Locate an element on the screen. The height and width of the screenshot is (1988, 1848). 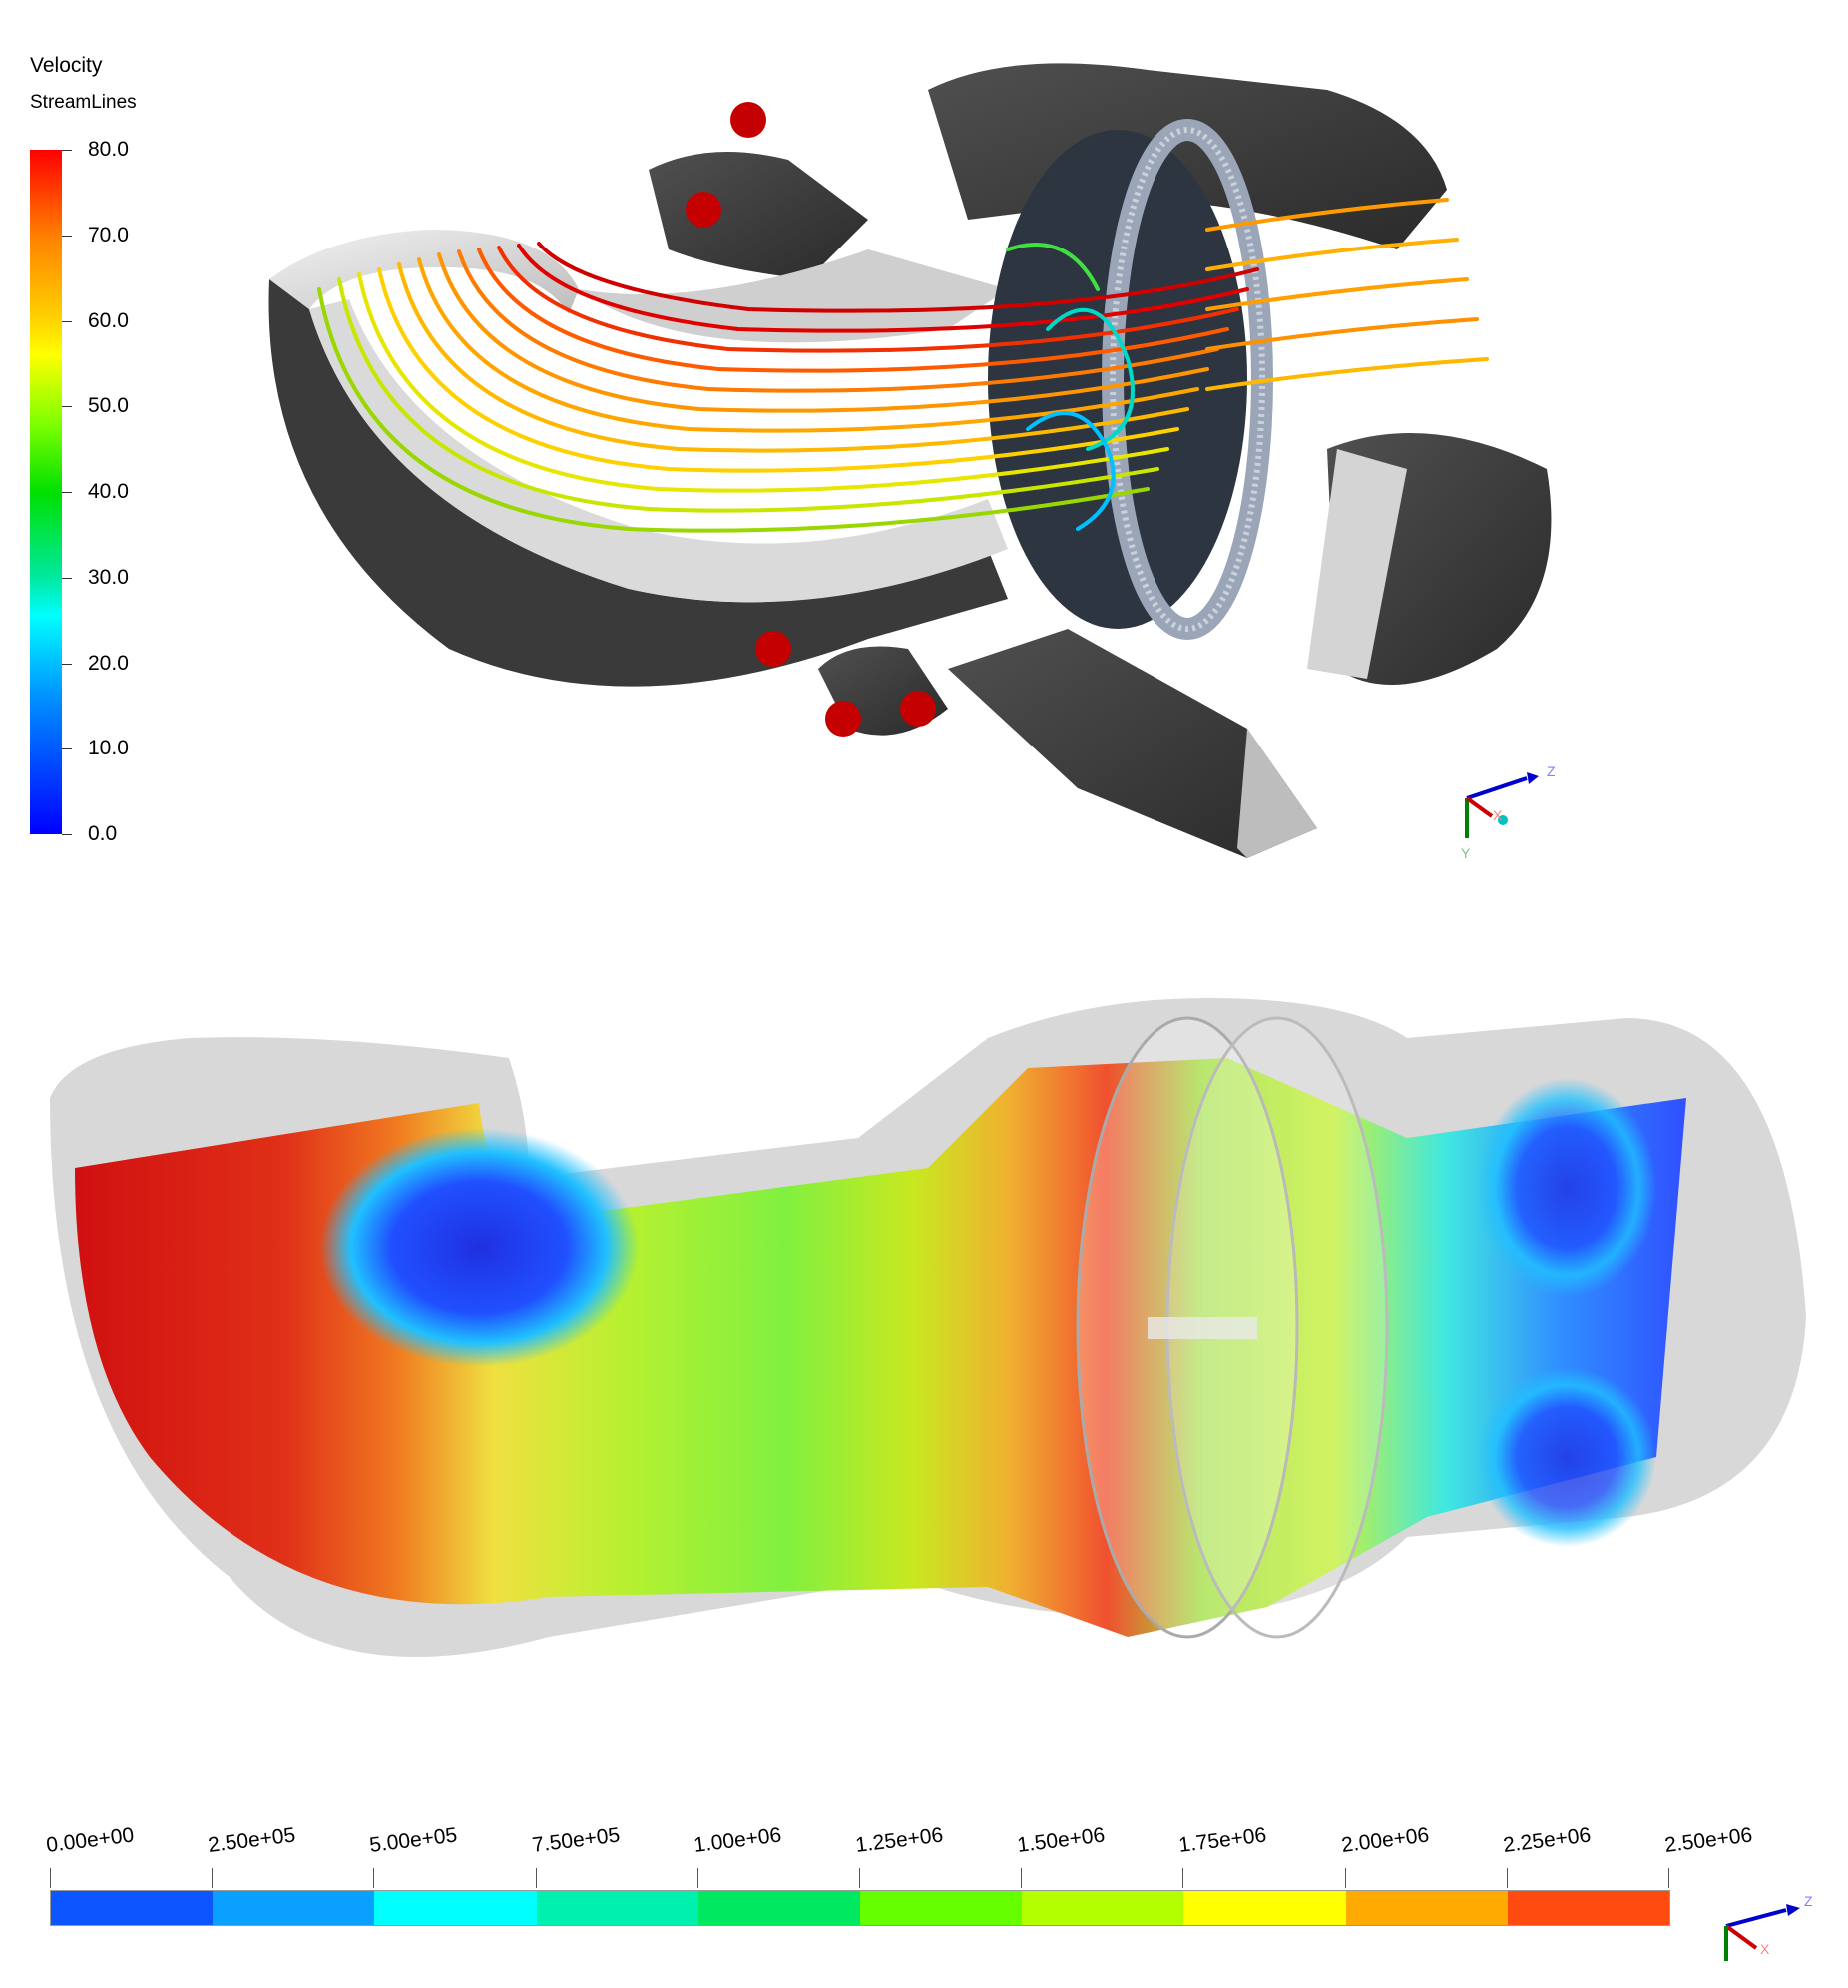
pressure-tick-label: 2.50e+06 is located at coordinates (1709, 1840).